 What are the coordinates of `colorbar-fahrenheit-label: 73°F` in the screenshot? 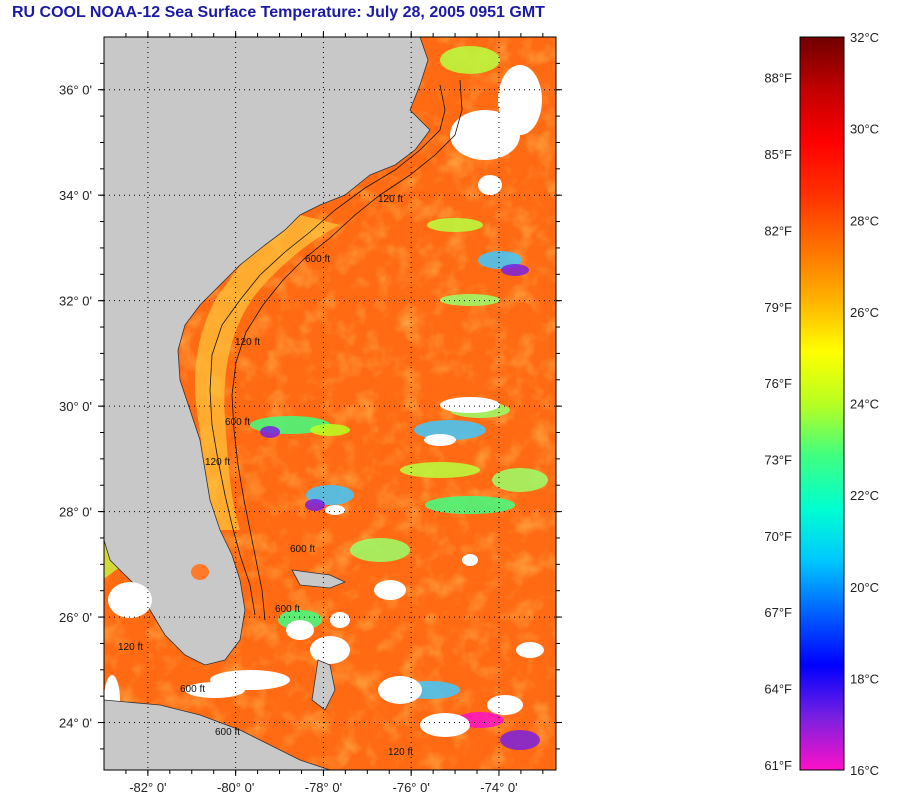 It's located at (778, 459).